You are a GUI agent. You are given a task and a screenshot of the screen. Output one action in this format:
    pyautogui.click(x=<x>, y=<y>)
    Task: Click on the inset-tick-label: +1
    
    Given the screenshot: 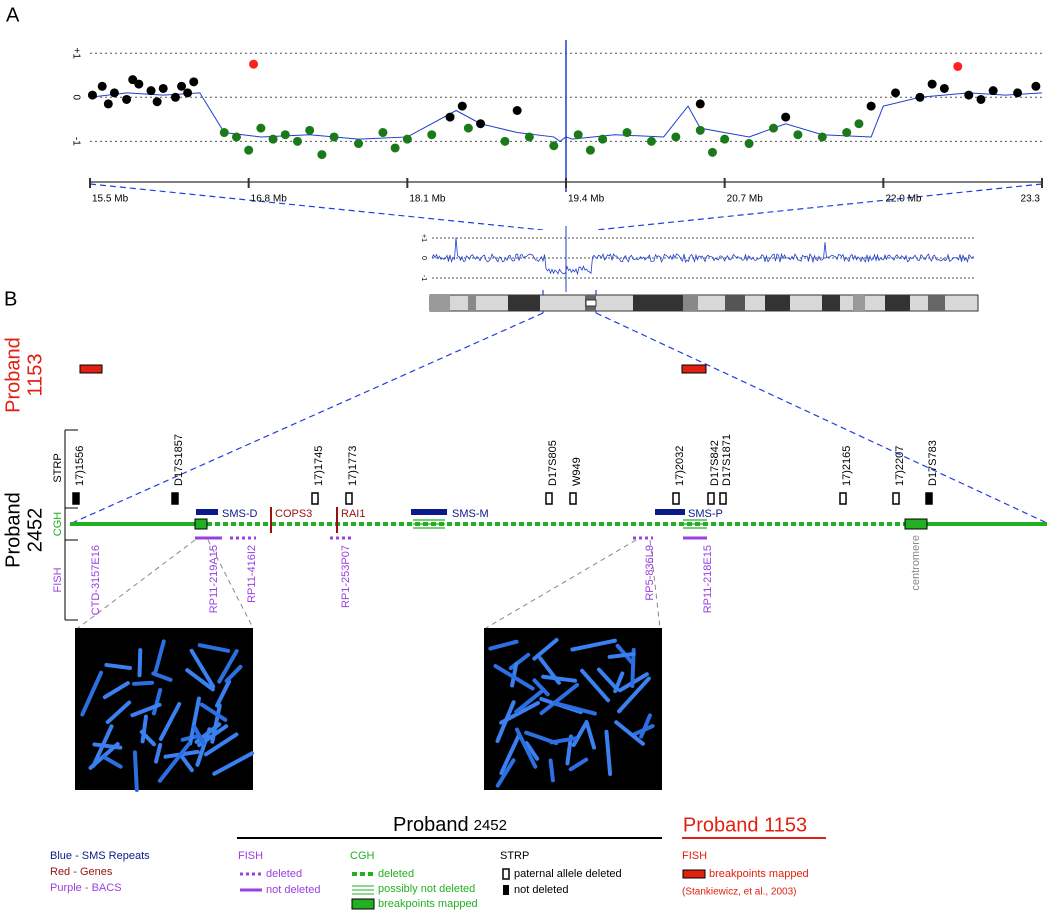 What is the action you would take?
    pyautogui.click(x=423, y=238)
    